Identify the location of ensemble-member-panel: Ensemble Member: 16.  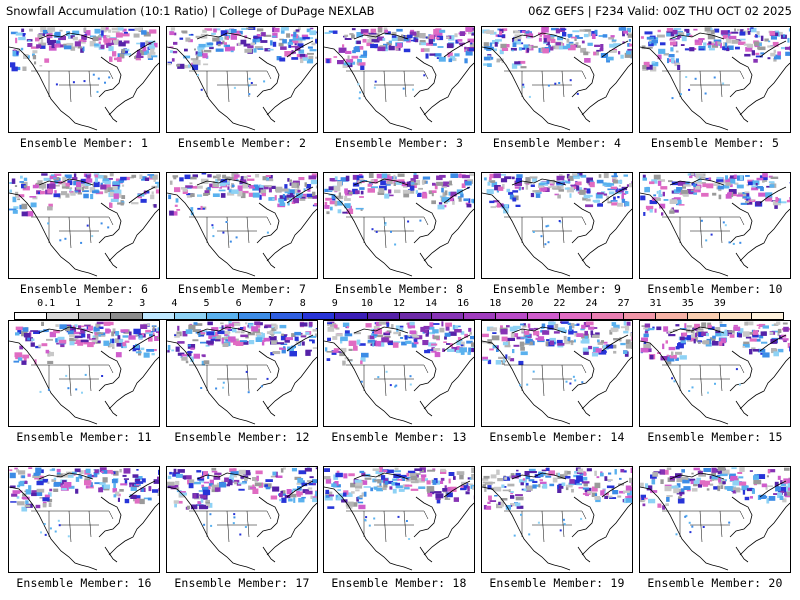
(84, 528).